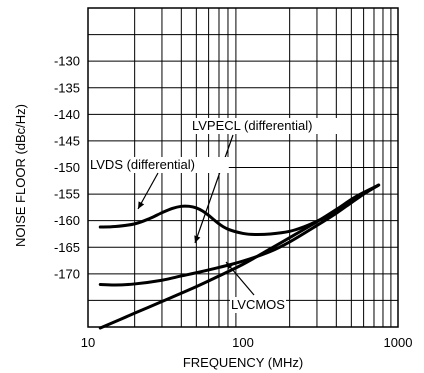 The height and width of the screenshot is (373, 424). What do you see at coordinates (214, 189) in the screenshot?
I see `annotation-leader-lvpecl-differential` at bounding box center [214, 189].